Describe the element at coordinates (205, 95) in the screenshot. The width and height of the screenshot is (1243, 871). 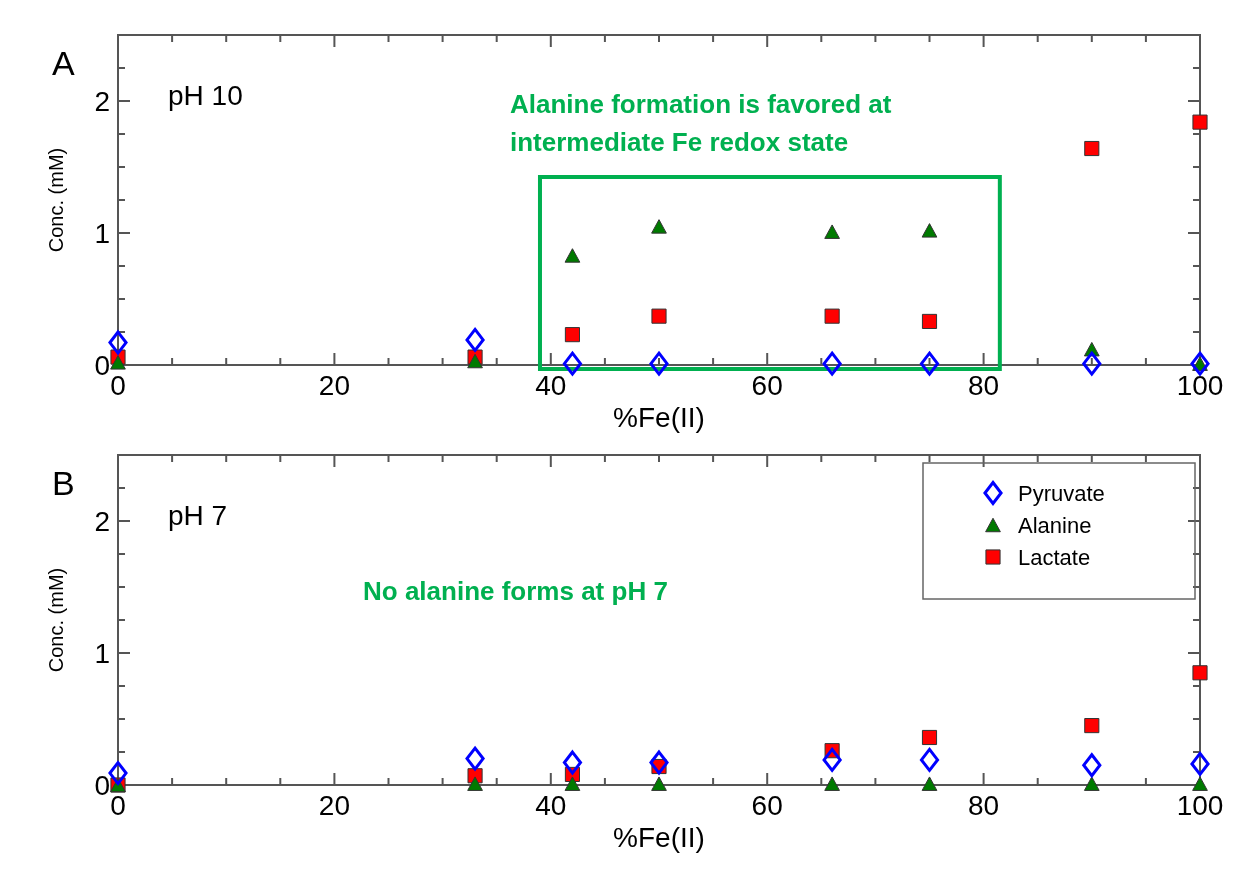
I see `text: pH 10` at that location.